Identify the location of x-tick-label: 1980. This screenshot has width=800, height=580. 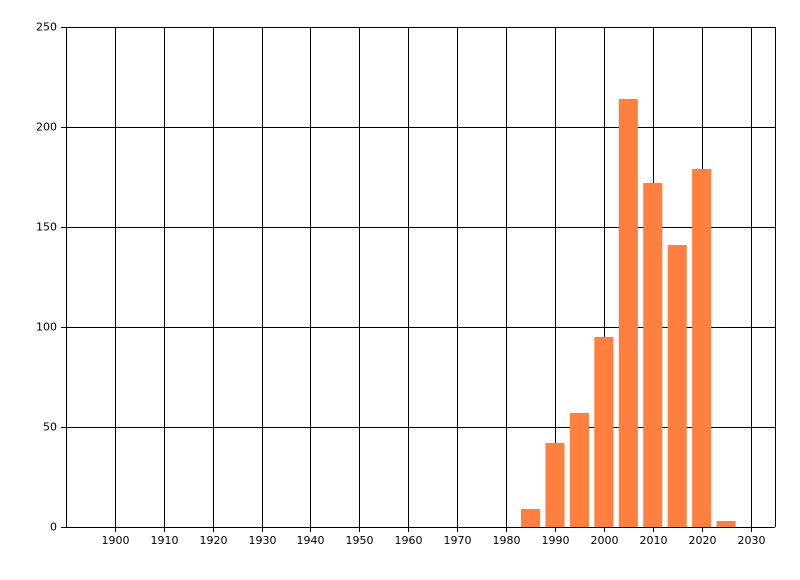
(507, 540).